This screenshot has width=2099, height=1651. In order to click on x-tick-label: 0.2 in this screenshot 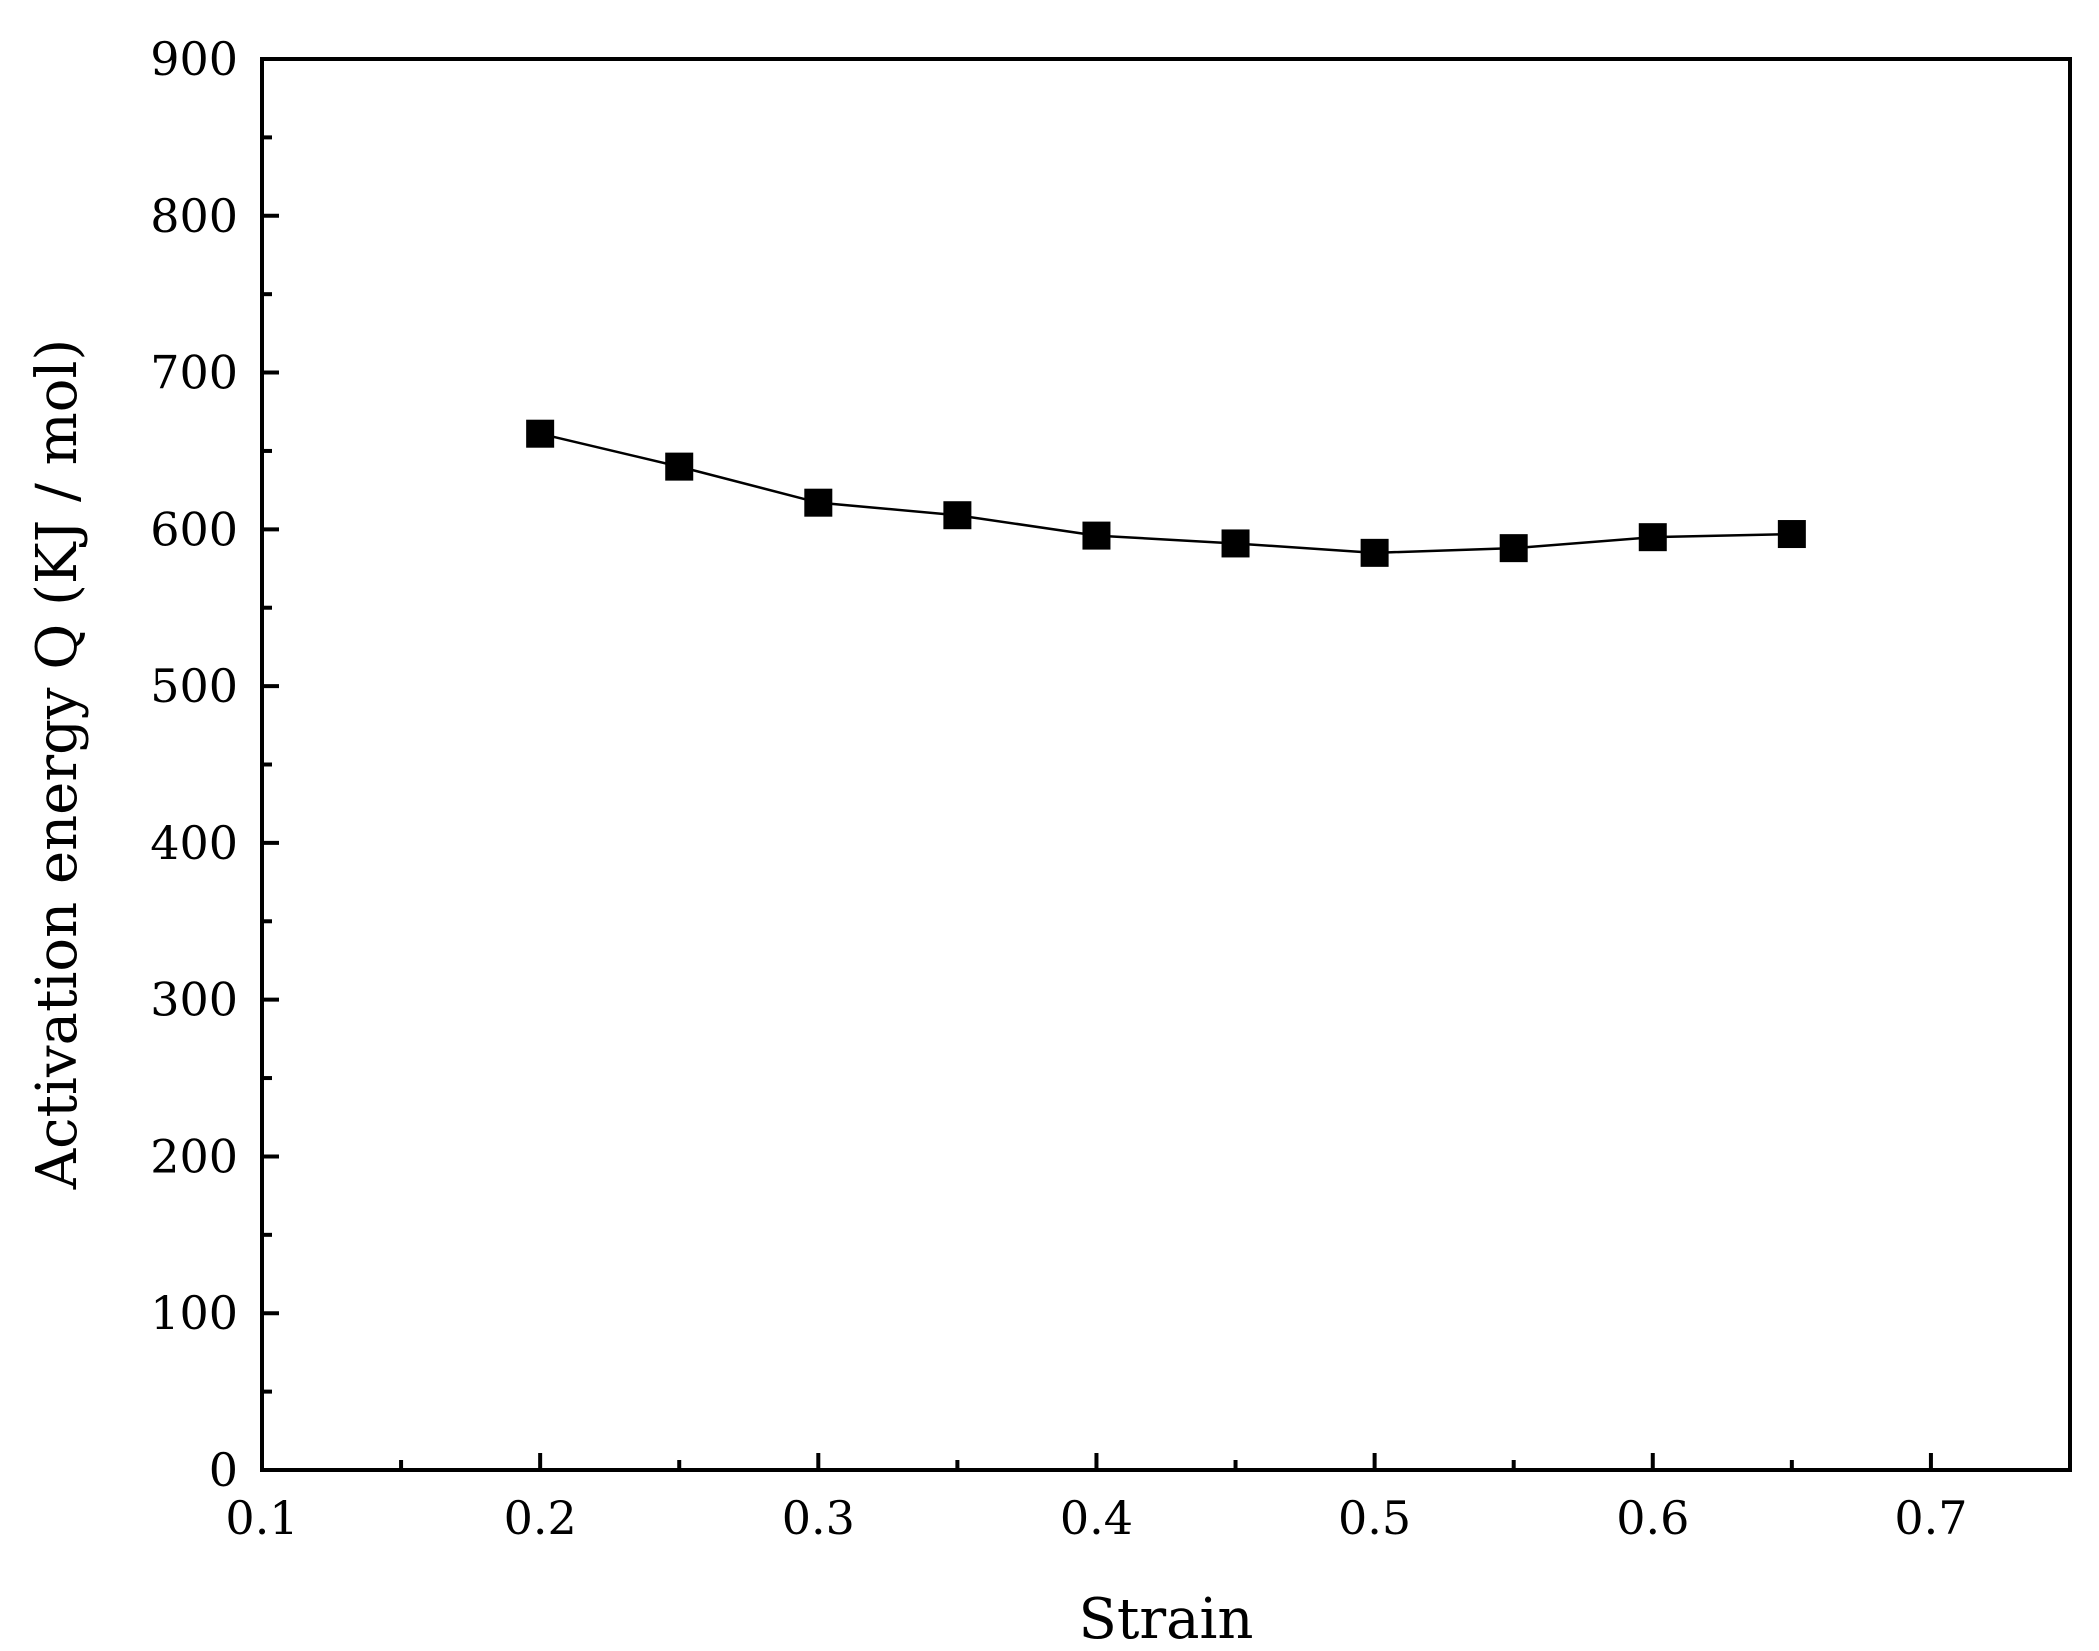, I will do `click(540, 1518)`.